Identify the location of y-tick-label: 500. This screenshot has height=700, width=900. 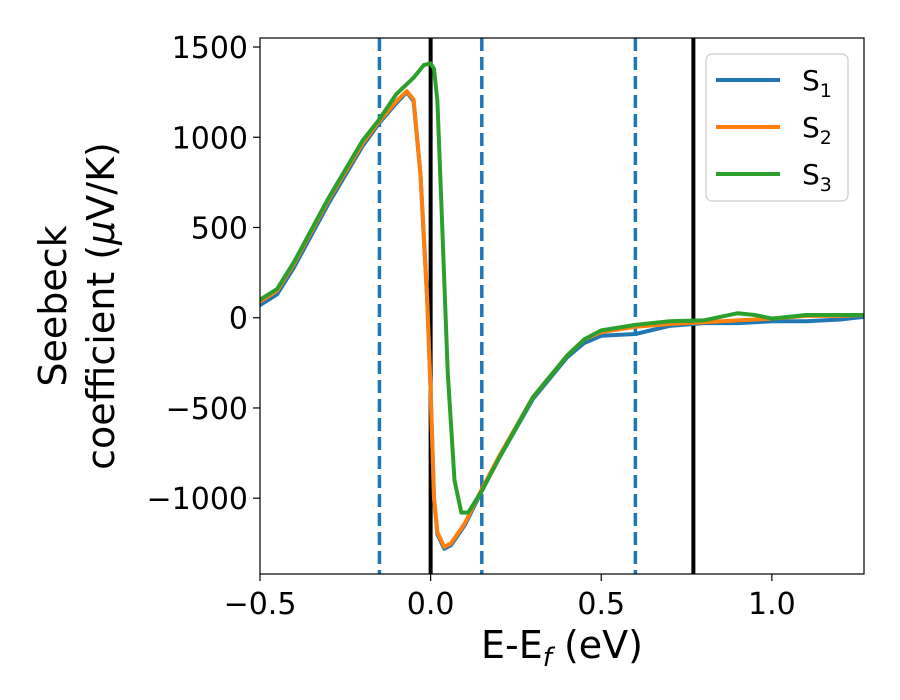
(219, 228).